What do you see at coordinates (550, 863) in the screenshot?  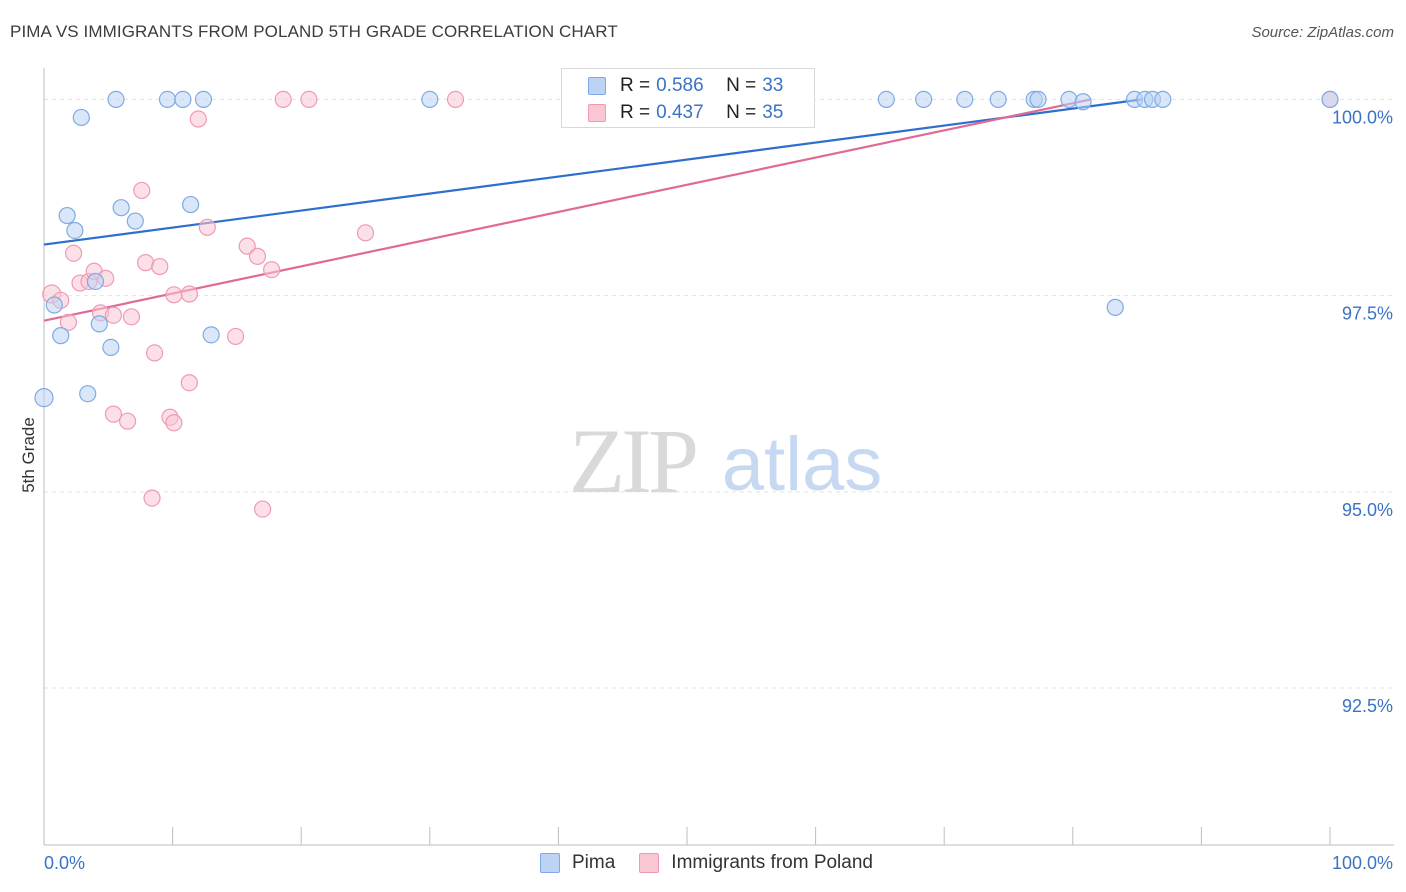 I see `legend-pima-swatch-icon` at bounding box center [550, 863].